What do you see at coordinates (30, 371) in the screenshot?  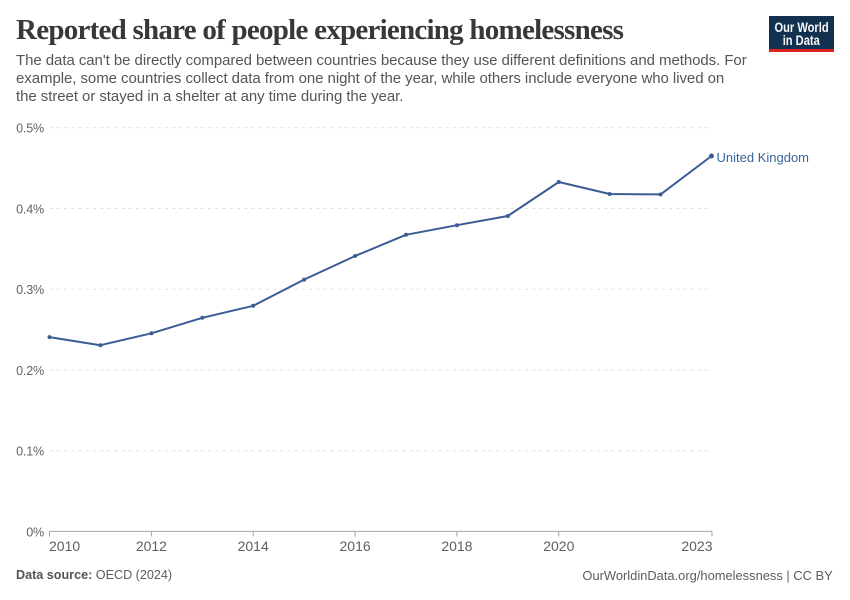 I see `svg-text: 0.2%` at bounding box center [30, 371].